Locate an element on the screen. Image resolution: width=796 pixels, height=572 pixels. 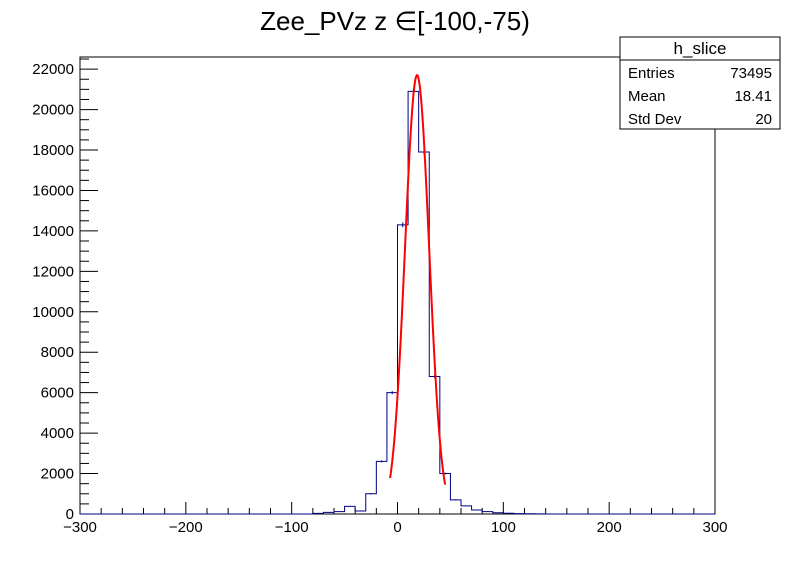
stats-entries-label: Entries is located at coordinates (651, 73).